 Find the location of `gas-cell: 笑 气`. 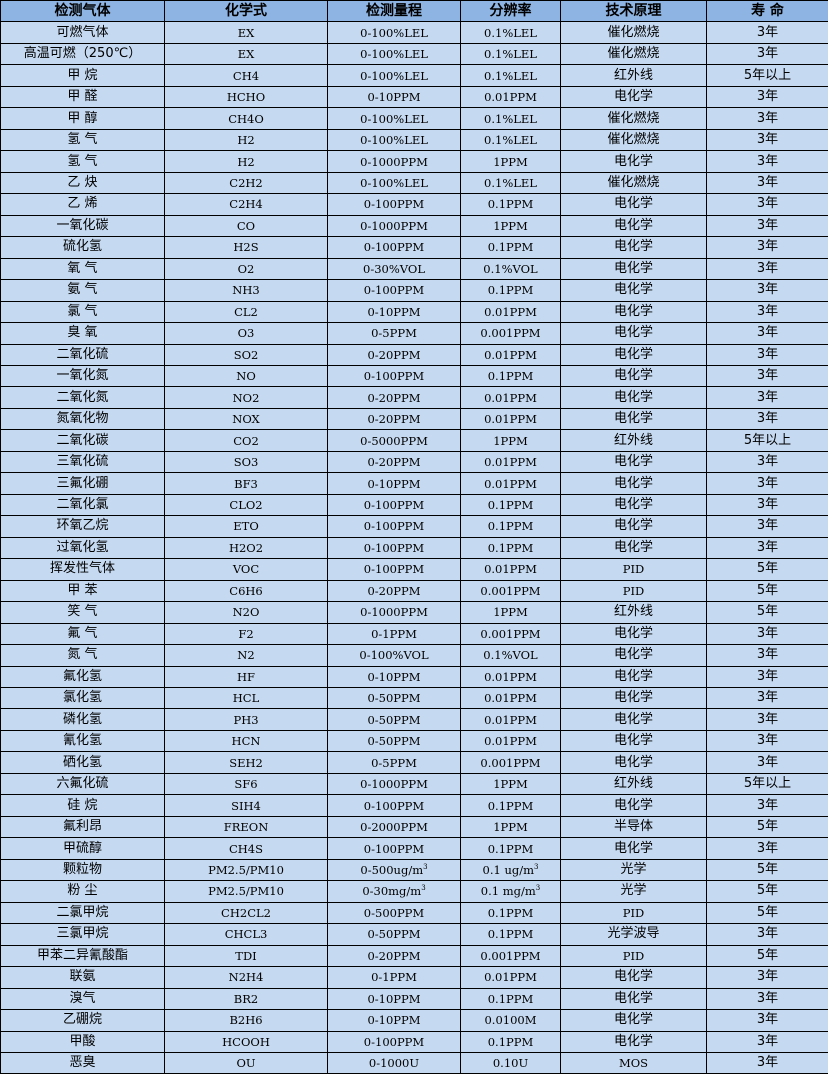

gas-cell: 笑 气 is located at coordinates (82, 612).